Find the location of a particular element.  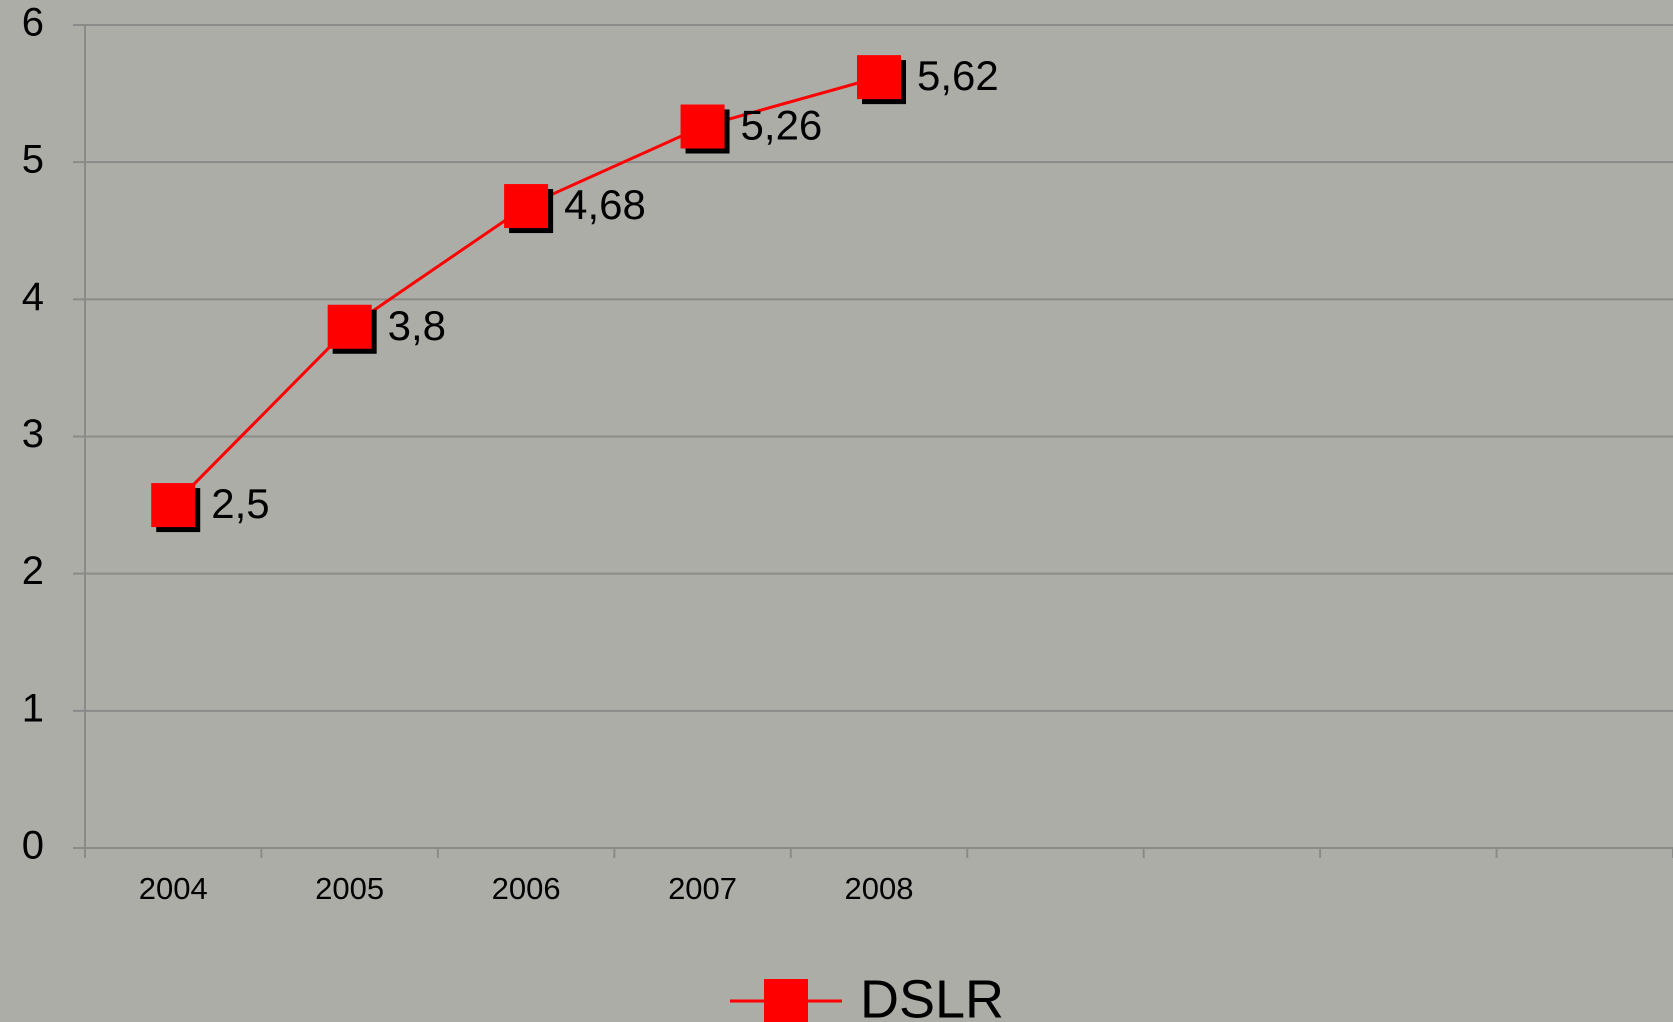

y-tick-label: 1 is located at coordinates (33, 708).